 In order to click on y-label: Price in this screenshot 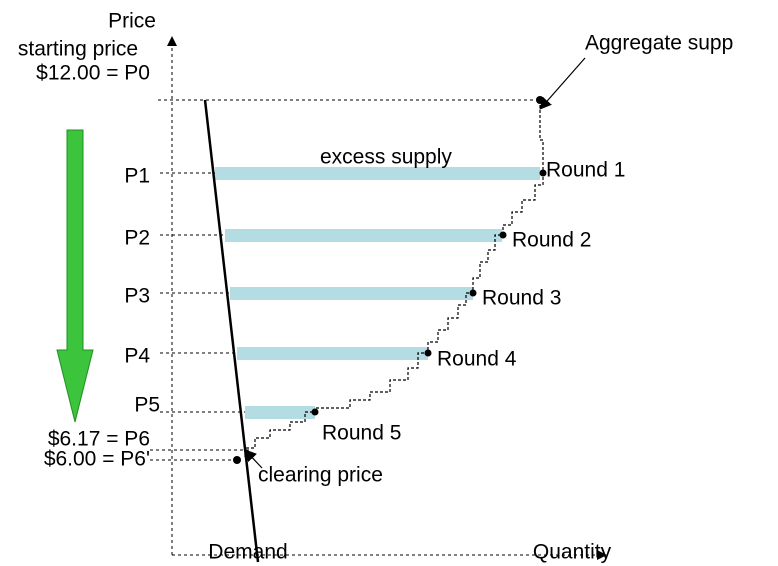, I will do `click(132, 21)`.